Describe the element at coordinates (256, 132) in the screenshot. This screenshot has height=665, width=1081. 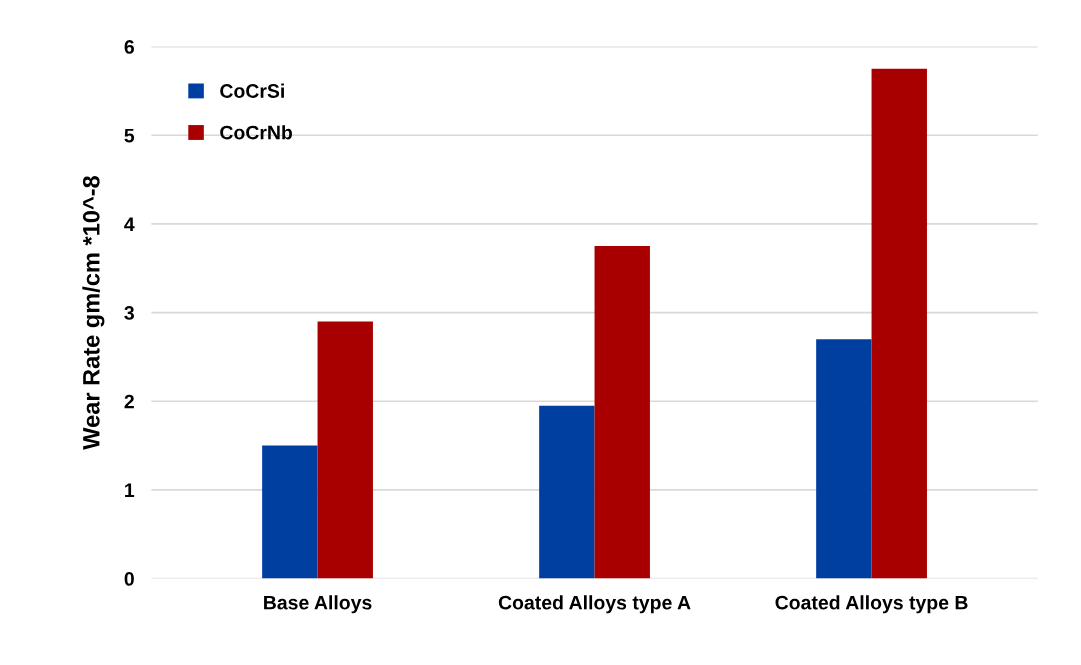
I see `legend-label: CoCrNb` at that location.